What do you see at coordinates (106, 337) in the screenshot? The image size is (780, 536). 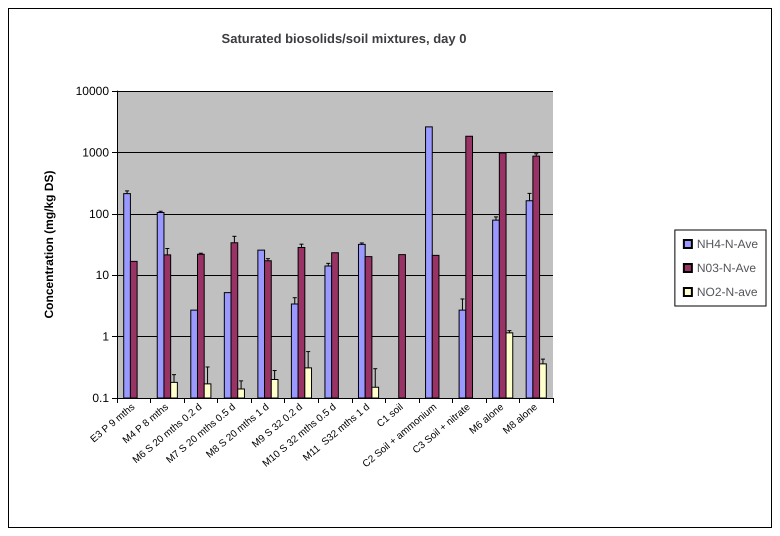 I see `y-tick-label: 1` at bounding box center [106, 337].